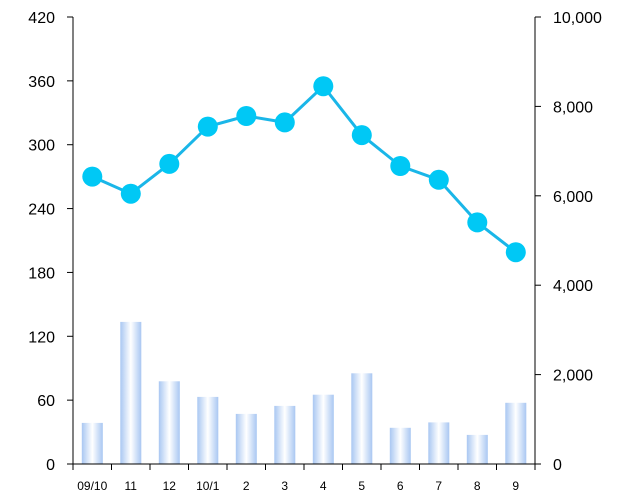 Image resolution: width=625 pixels, height=491 pixels. Describe the element at coordinates (170, 485) in the screenshot. I see `x-tick-label: 12` at that location.